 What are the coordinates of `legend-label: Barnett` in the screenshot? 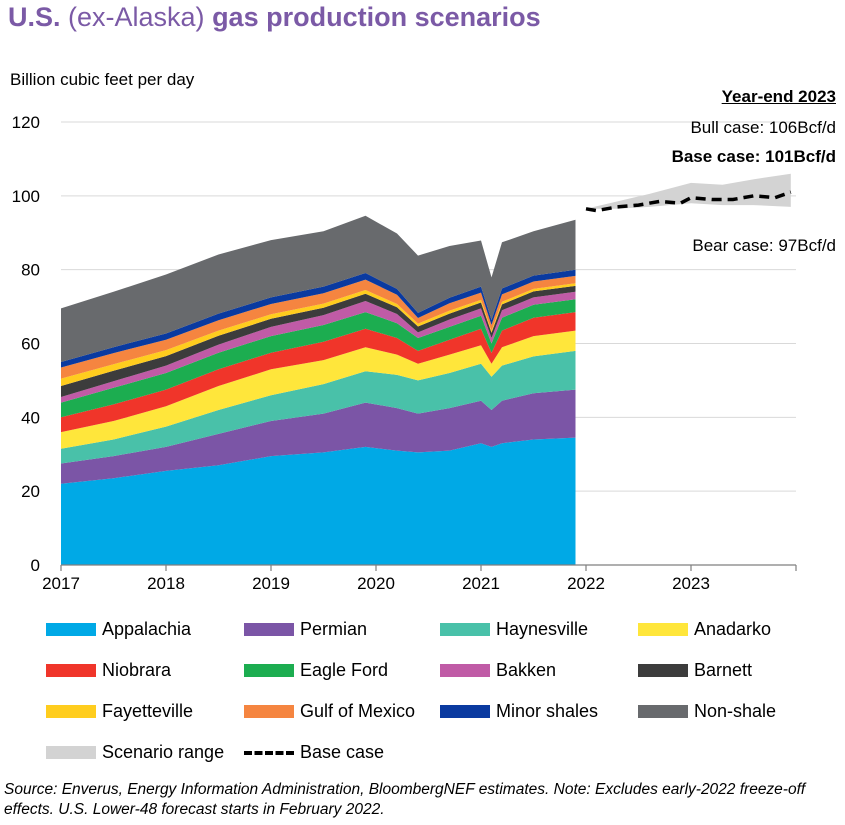 It's located at (723, 670).